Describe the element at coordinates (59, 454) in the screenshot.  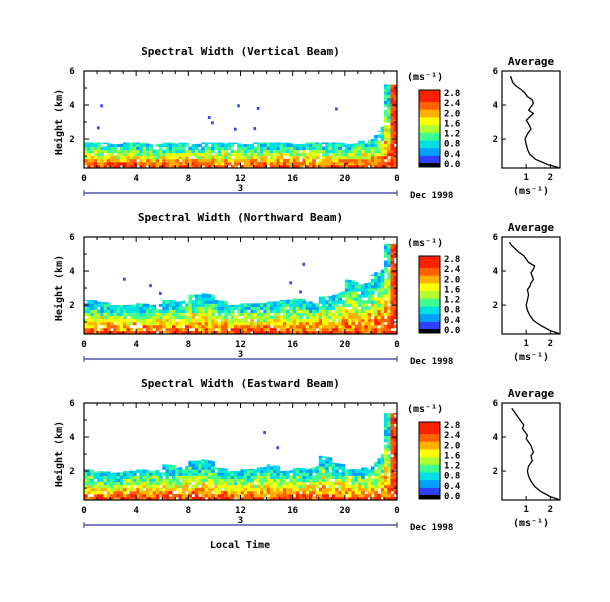
I see `y-axis-title-3: Height (km)` at that location.